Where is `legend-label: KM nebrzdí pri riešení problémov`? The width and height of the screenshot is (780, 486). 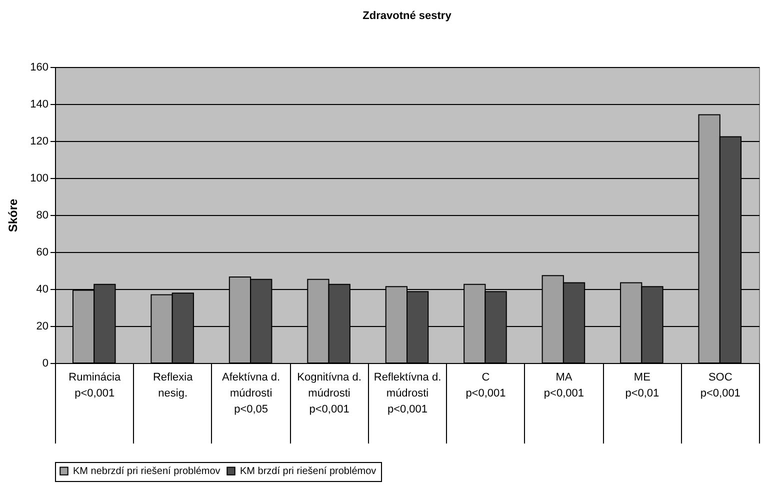 legend-label: KM nebrzdí pri riešení problémov is located at coordinates (146, 472).